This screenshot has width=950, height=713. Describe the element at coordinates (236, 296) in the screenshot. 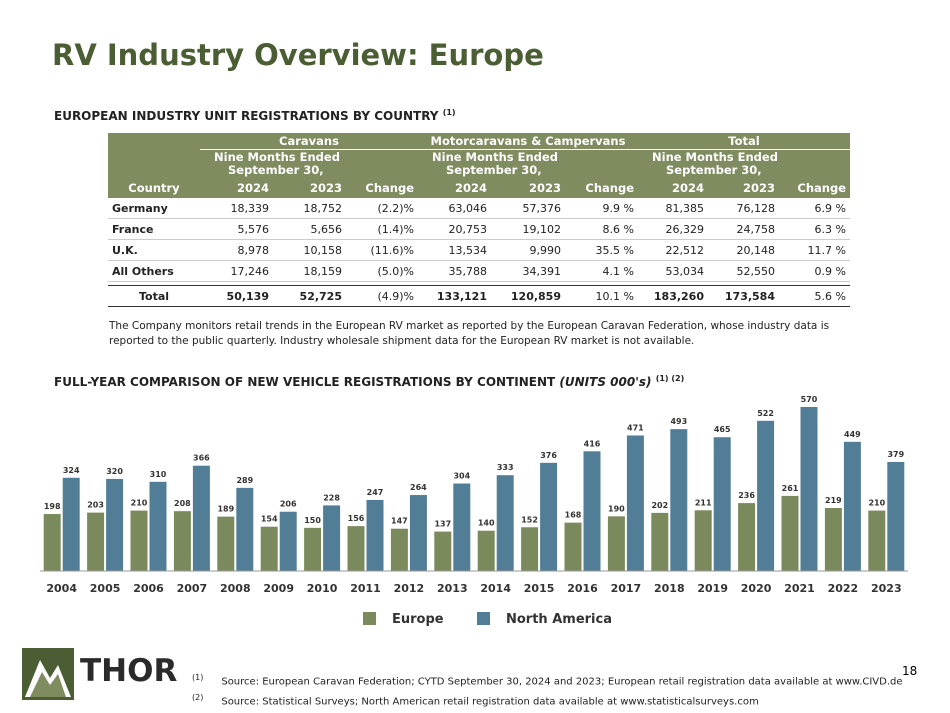

I see `cell: 50,139` at that location.